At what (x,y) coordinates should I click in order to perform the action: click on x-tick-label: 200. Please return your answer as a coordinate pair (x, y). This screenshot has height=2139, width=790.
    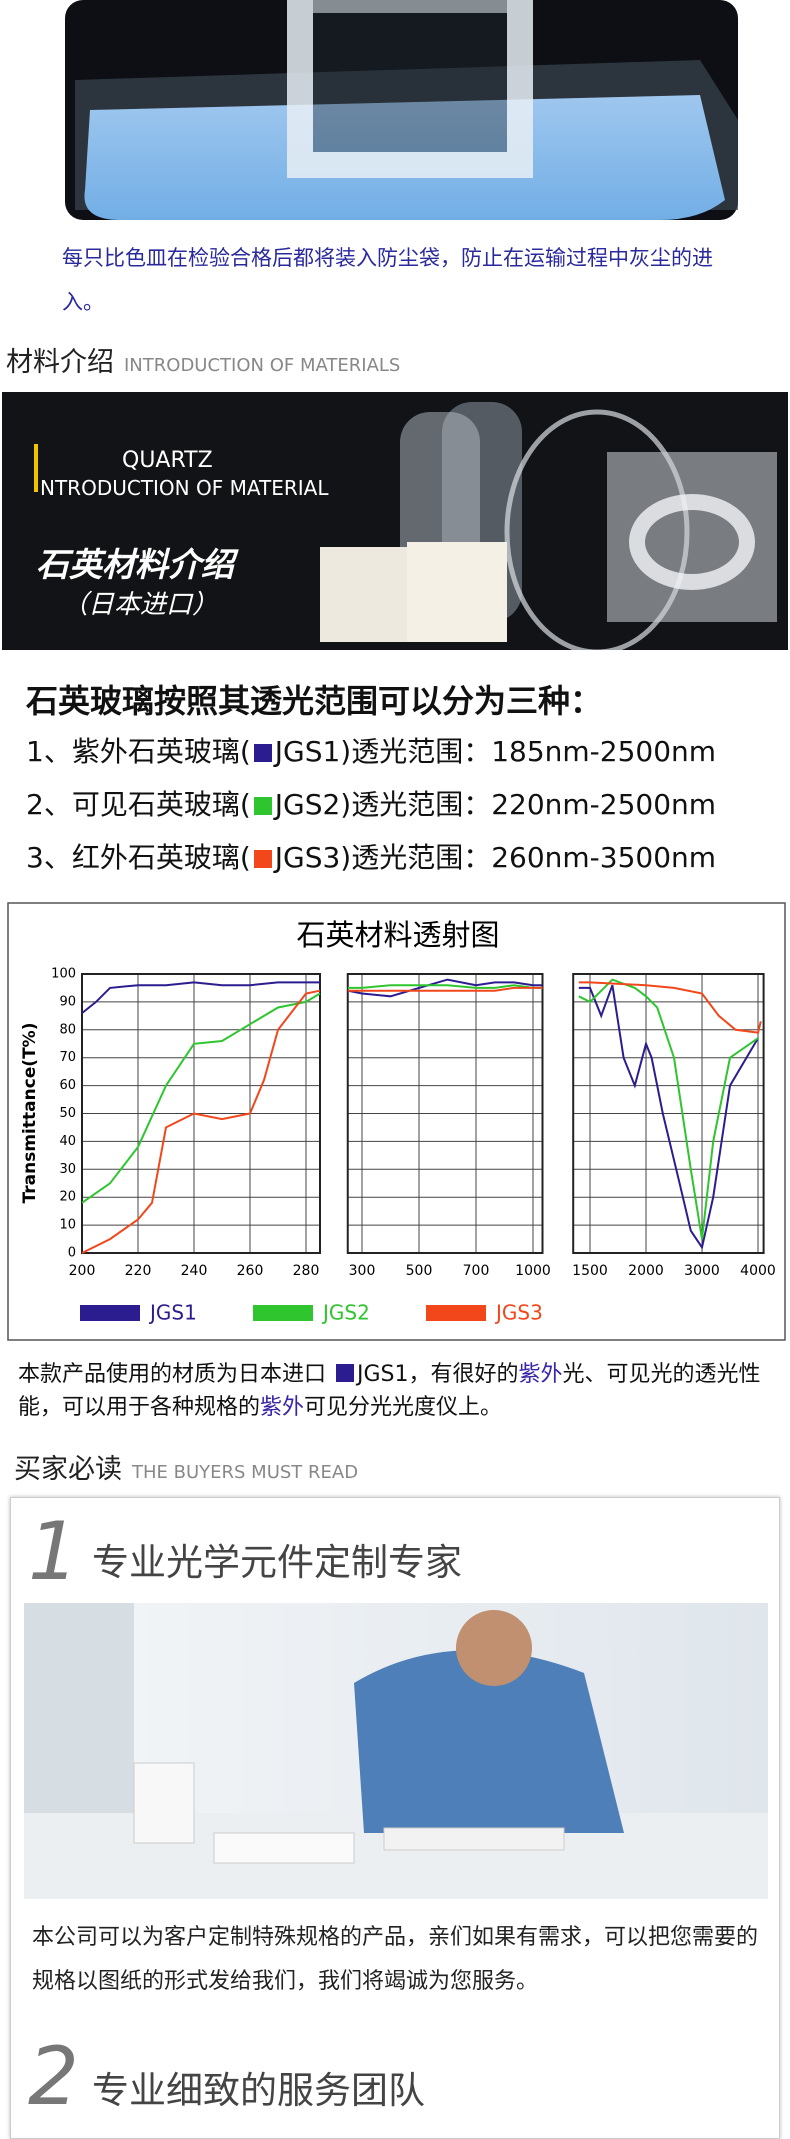
    Looking at the image, I should click on (82, 1271).